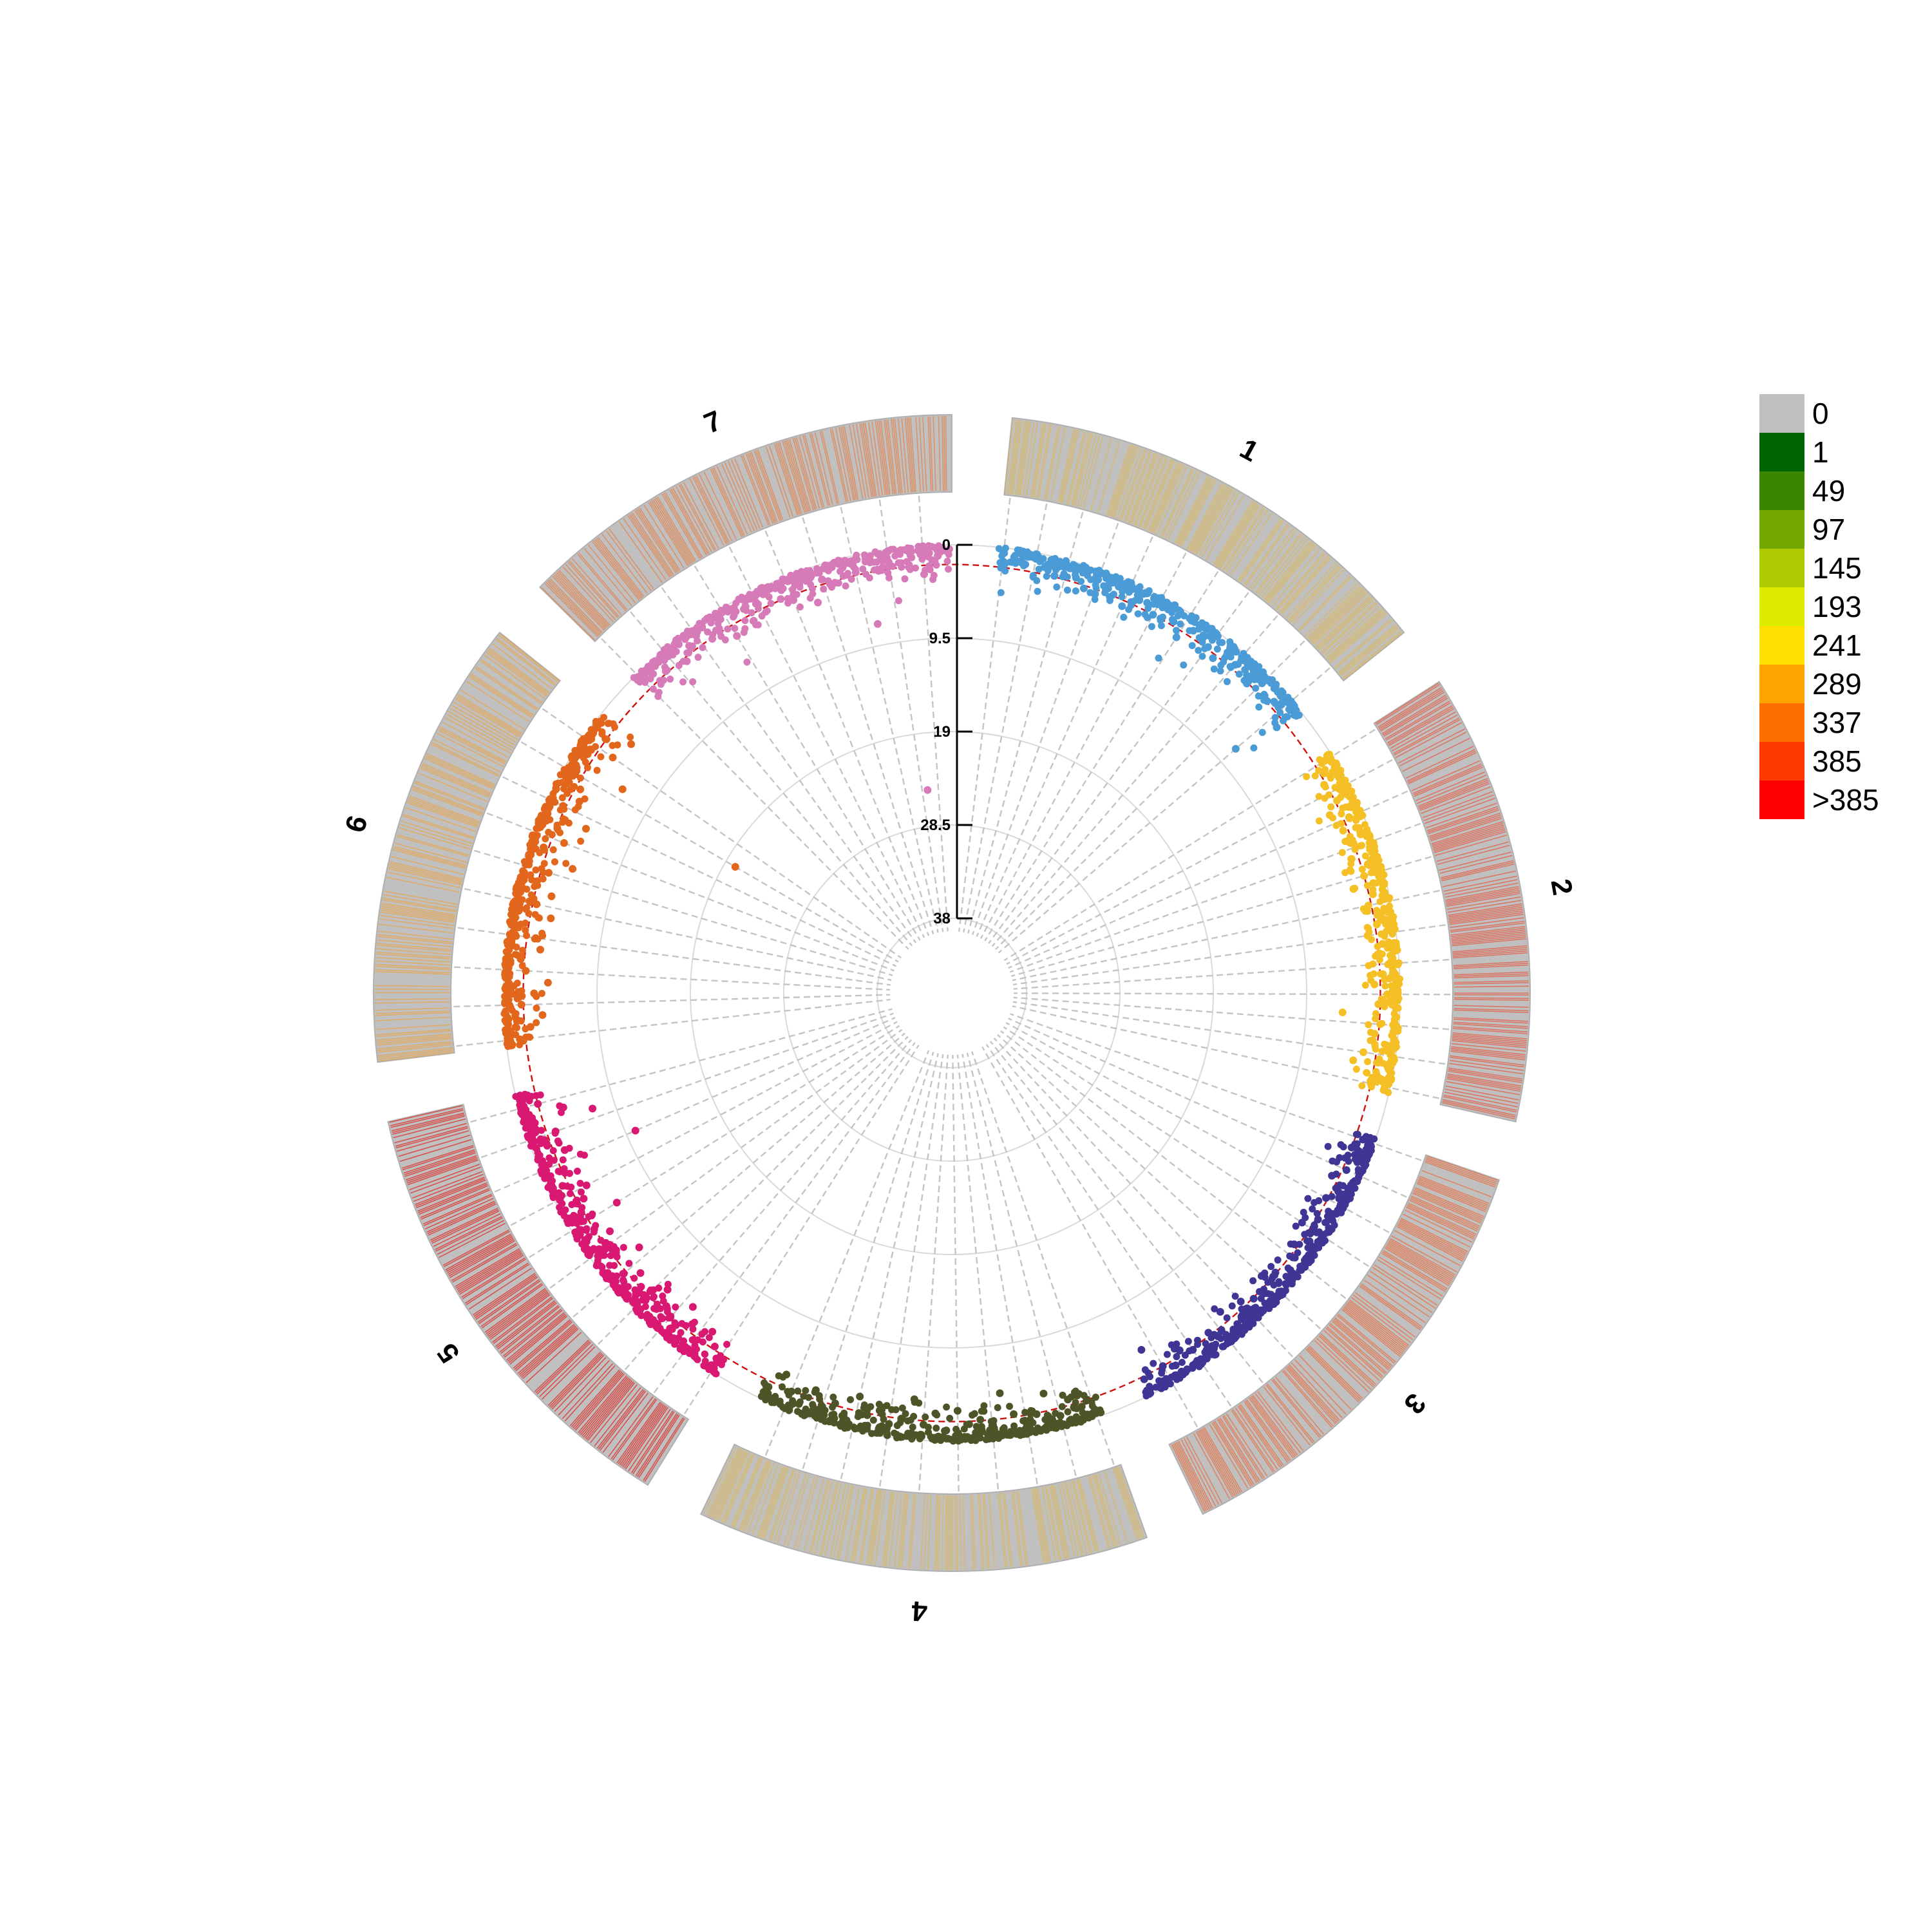 This screenshot has height=1932, width=1932. What do you see at coordinates (1189, 845) in the screenshot?
I see `spoke-chr2` at bounding box center [1189, 845].